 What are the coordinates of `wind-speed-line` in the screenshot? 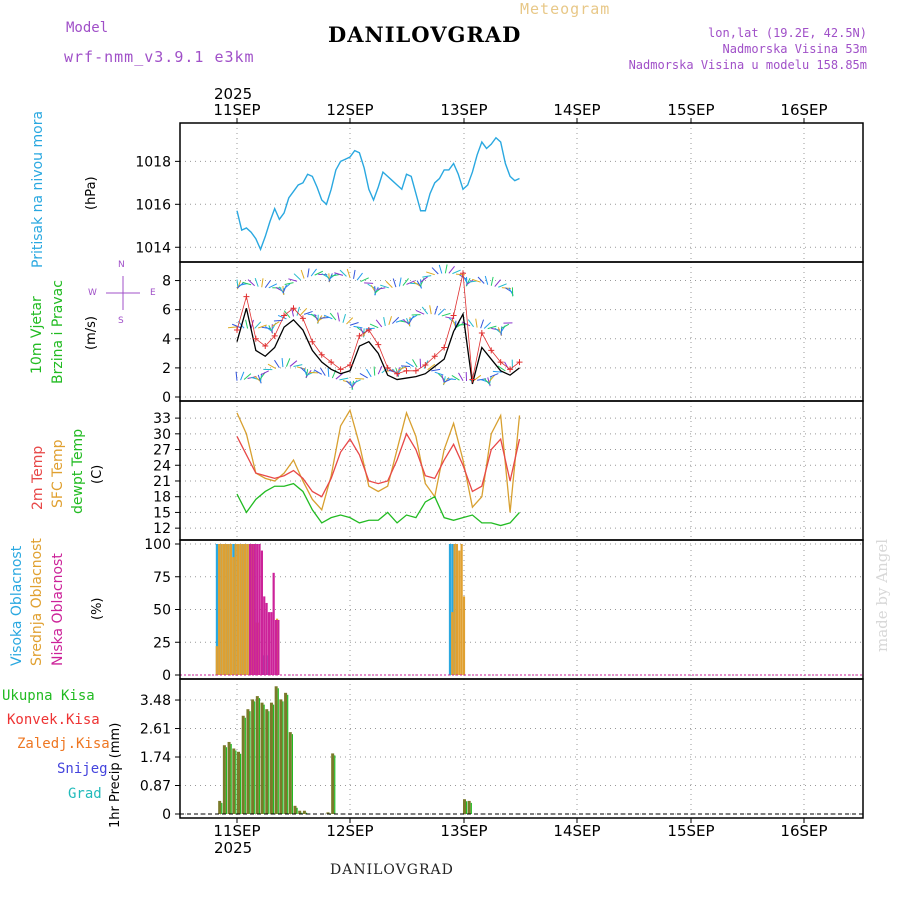 It's located at (378, 346).